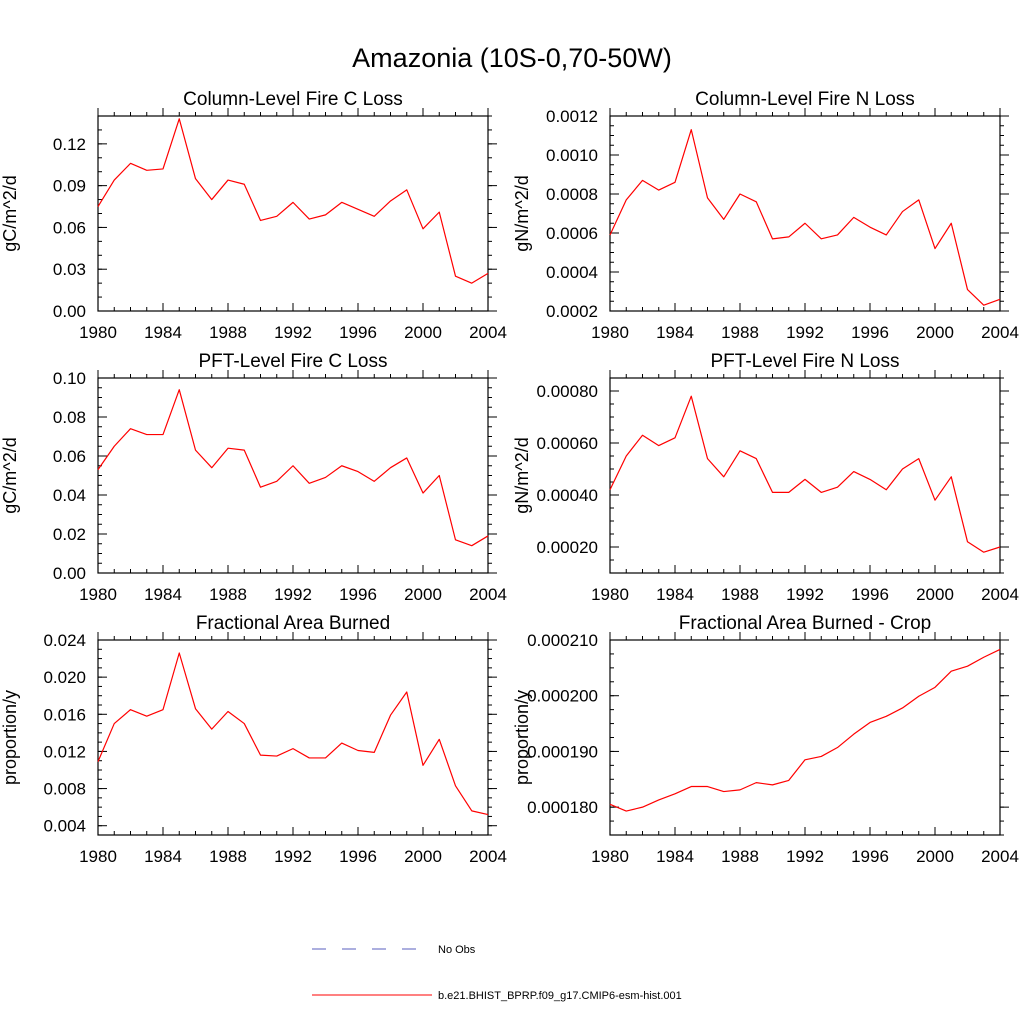  What do you see at coordinates (562, 696) in the screenshot?
I see `y-tick-label: 0.000200` at bounding box center [562, 696].